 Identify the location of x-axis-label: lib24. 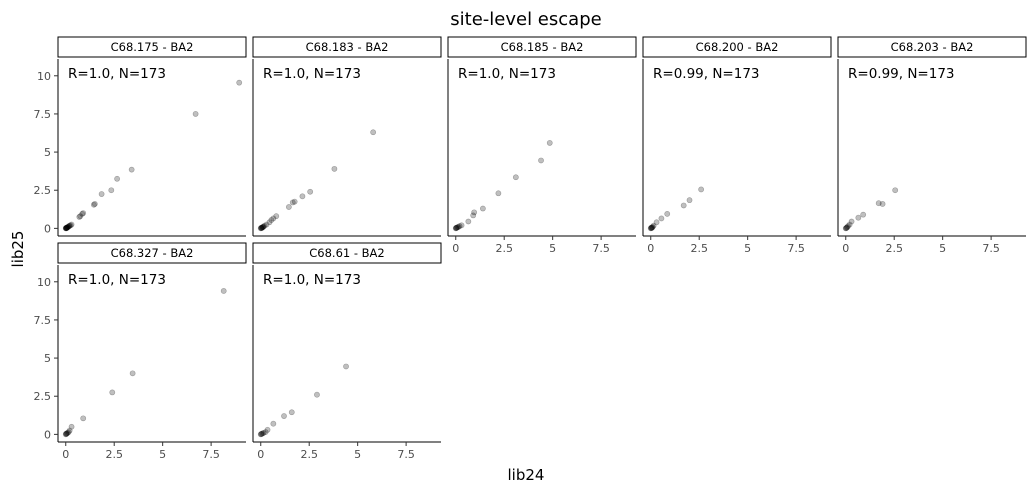
(526, 475).